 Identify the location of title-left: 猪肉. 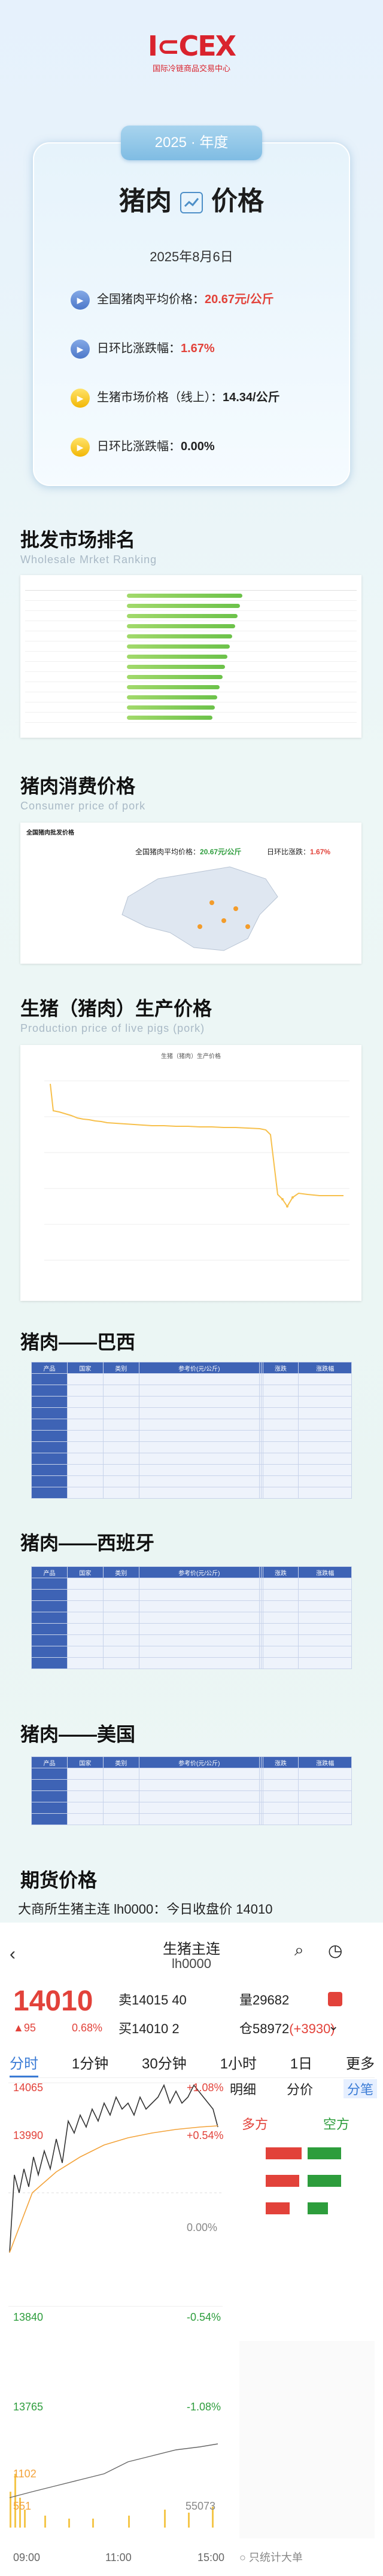
(145, 201).